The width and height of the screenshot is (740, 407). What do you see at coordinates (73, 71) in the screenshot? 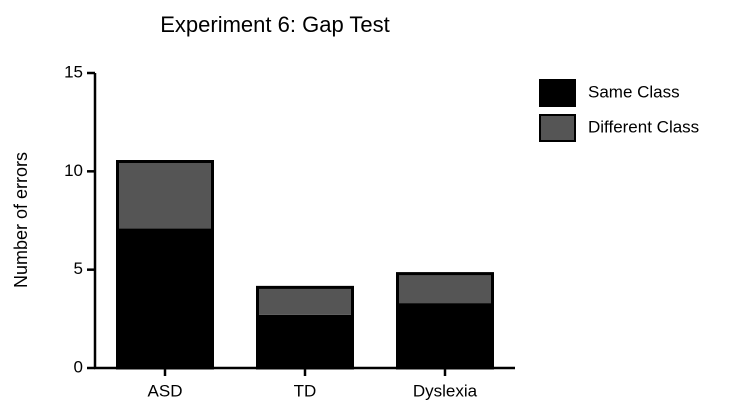
I see `y-tick-label: 15` at bounding box center [73, 71].